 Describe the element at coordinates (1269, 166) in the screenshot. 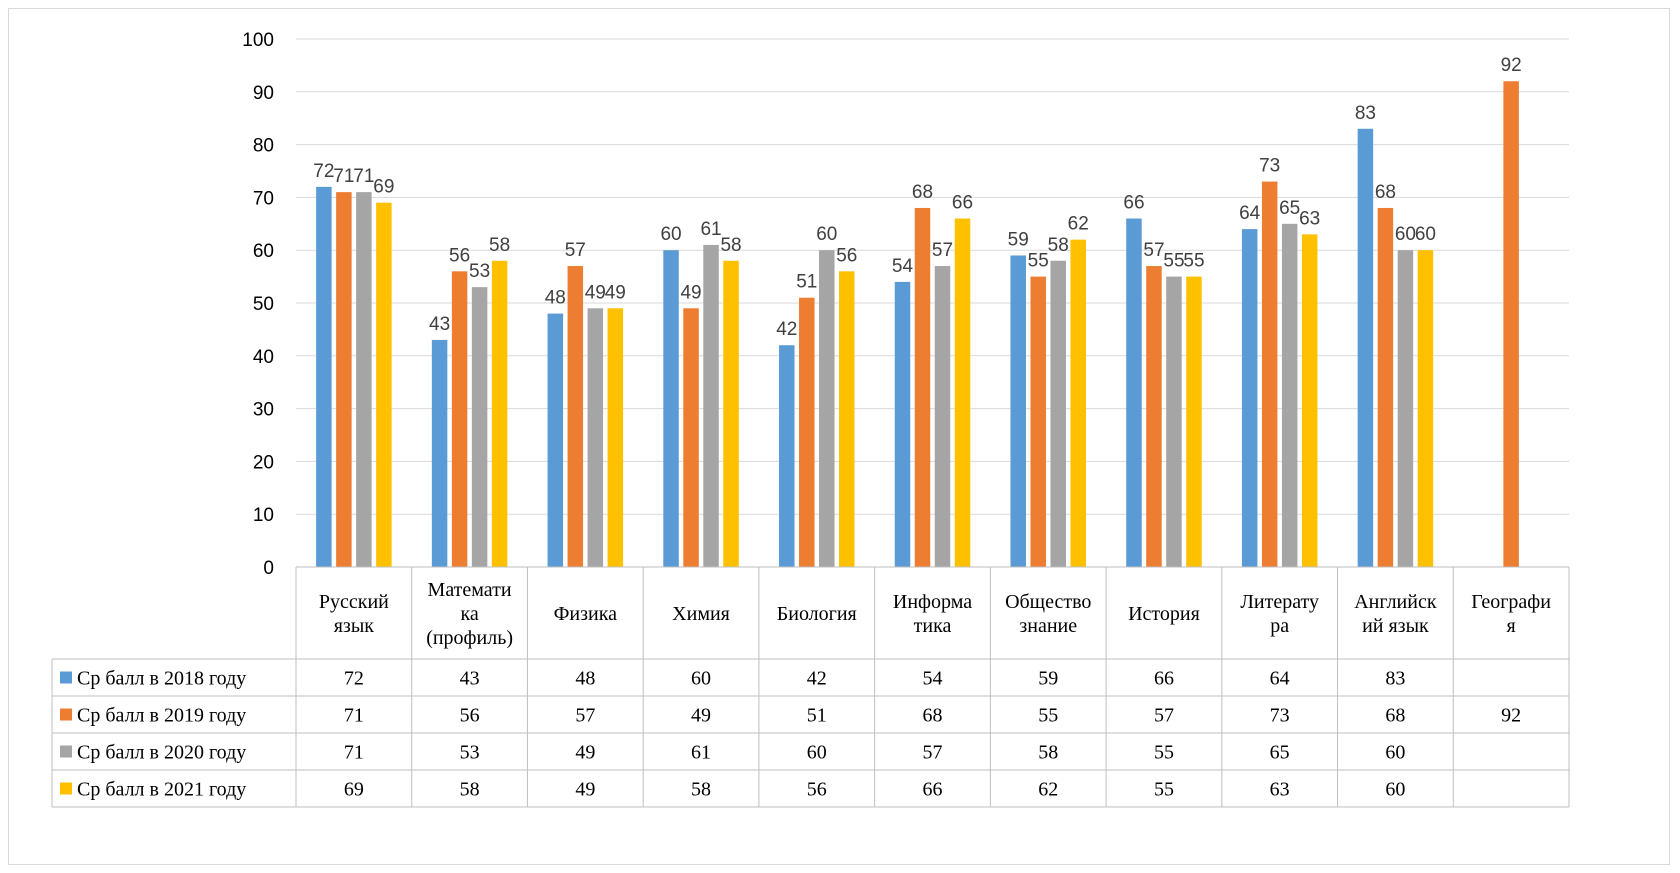

I see `data-label: 73` at that location.